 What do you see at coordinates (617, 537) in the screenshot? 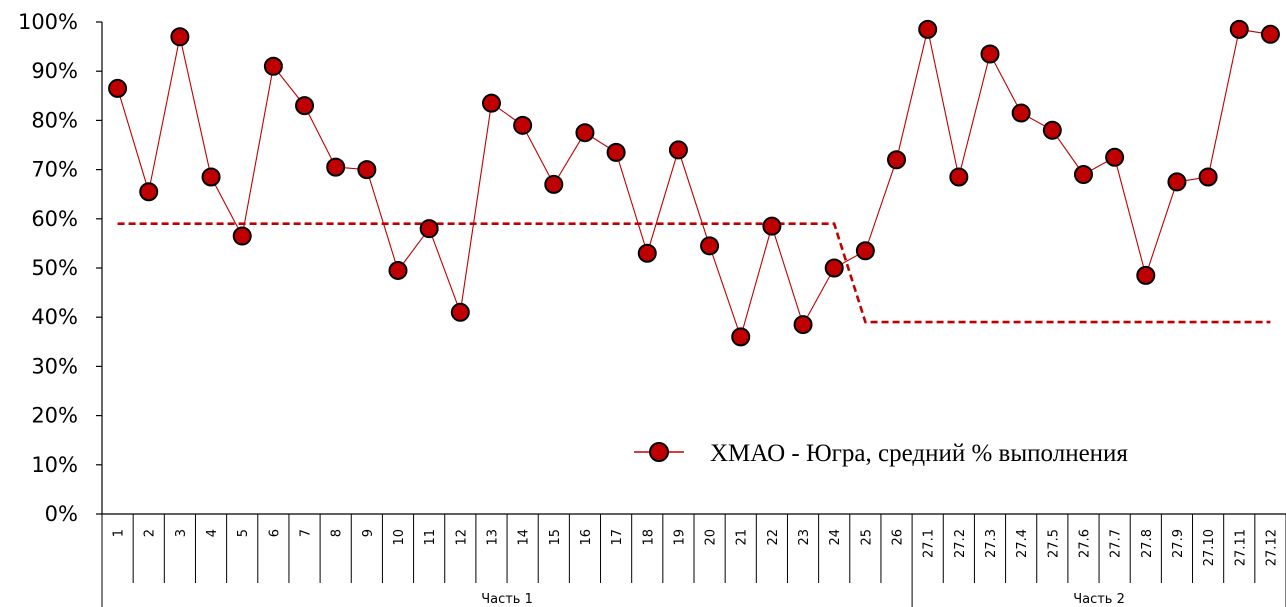
I see `x-tick-label: 17` at bounding box center [617, 537].